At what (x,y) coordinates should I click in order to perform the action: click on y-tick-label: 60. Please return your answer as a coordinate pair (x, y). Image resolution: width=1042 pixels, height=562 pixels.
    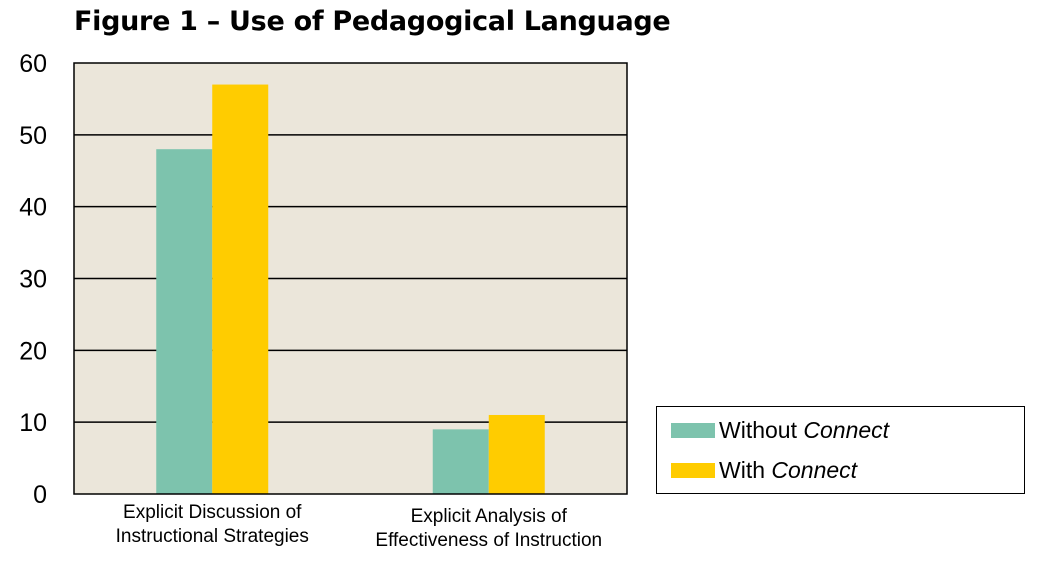
    Looking at the image, I should click on (33, 64).